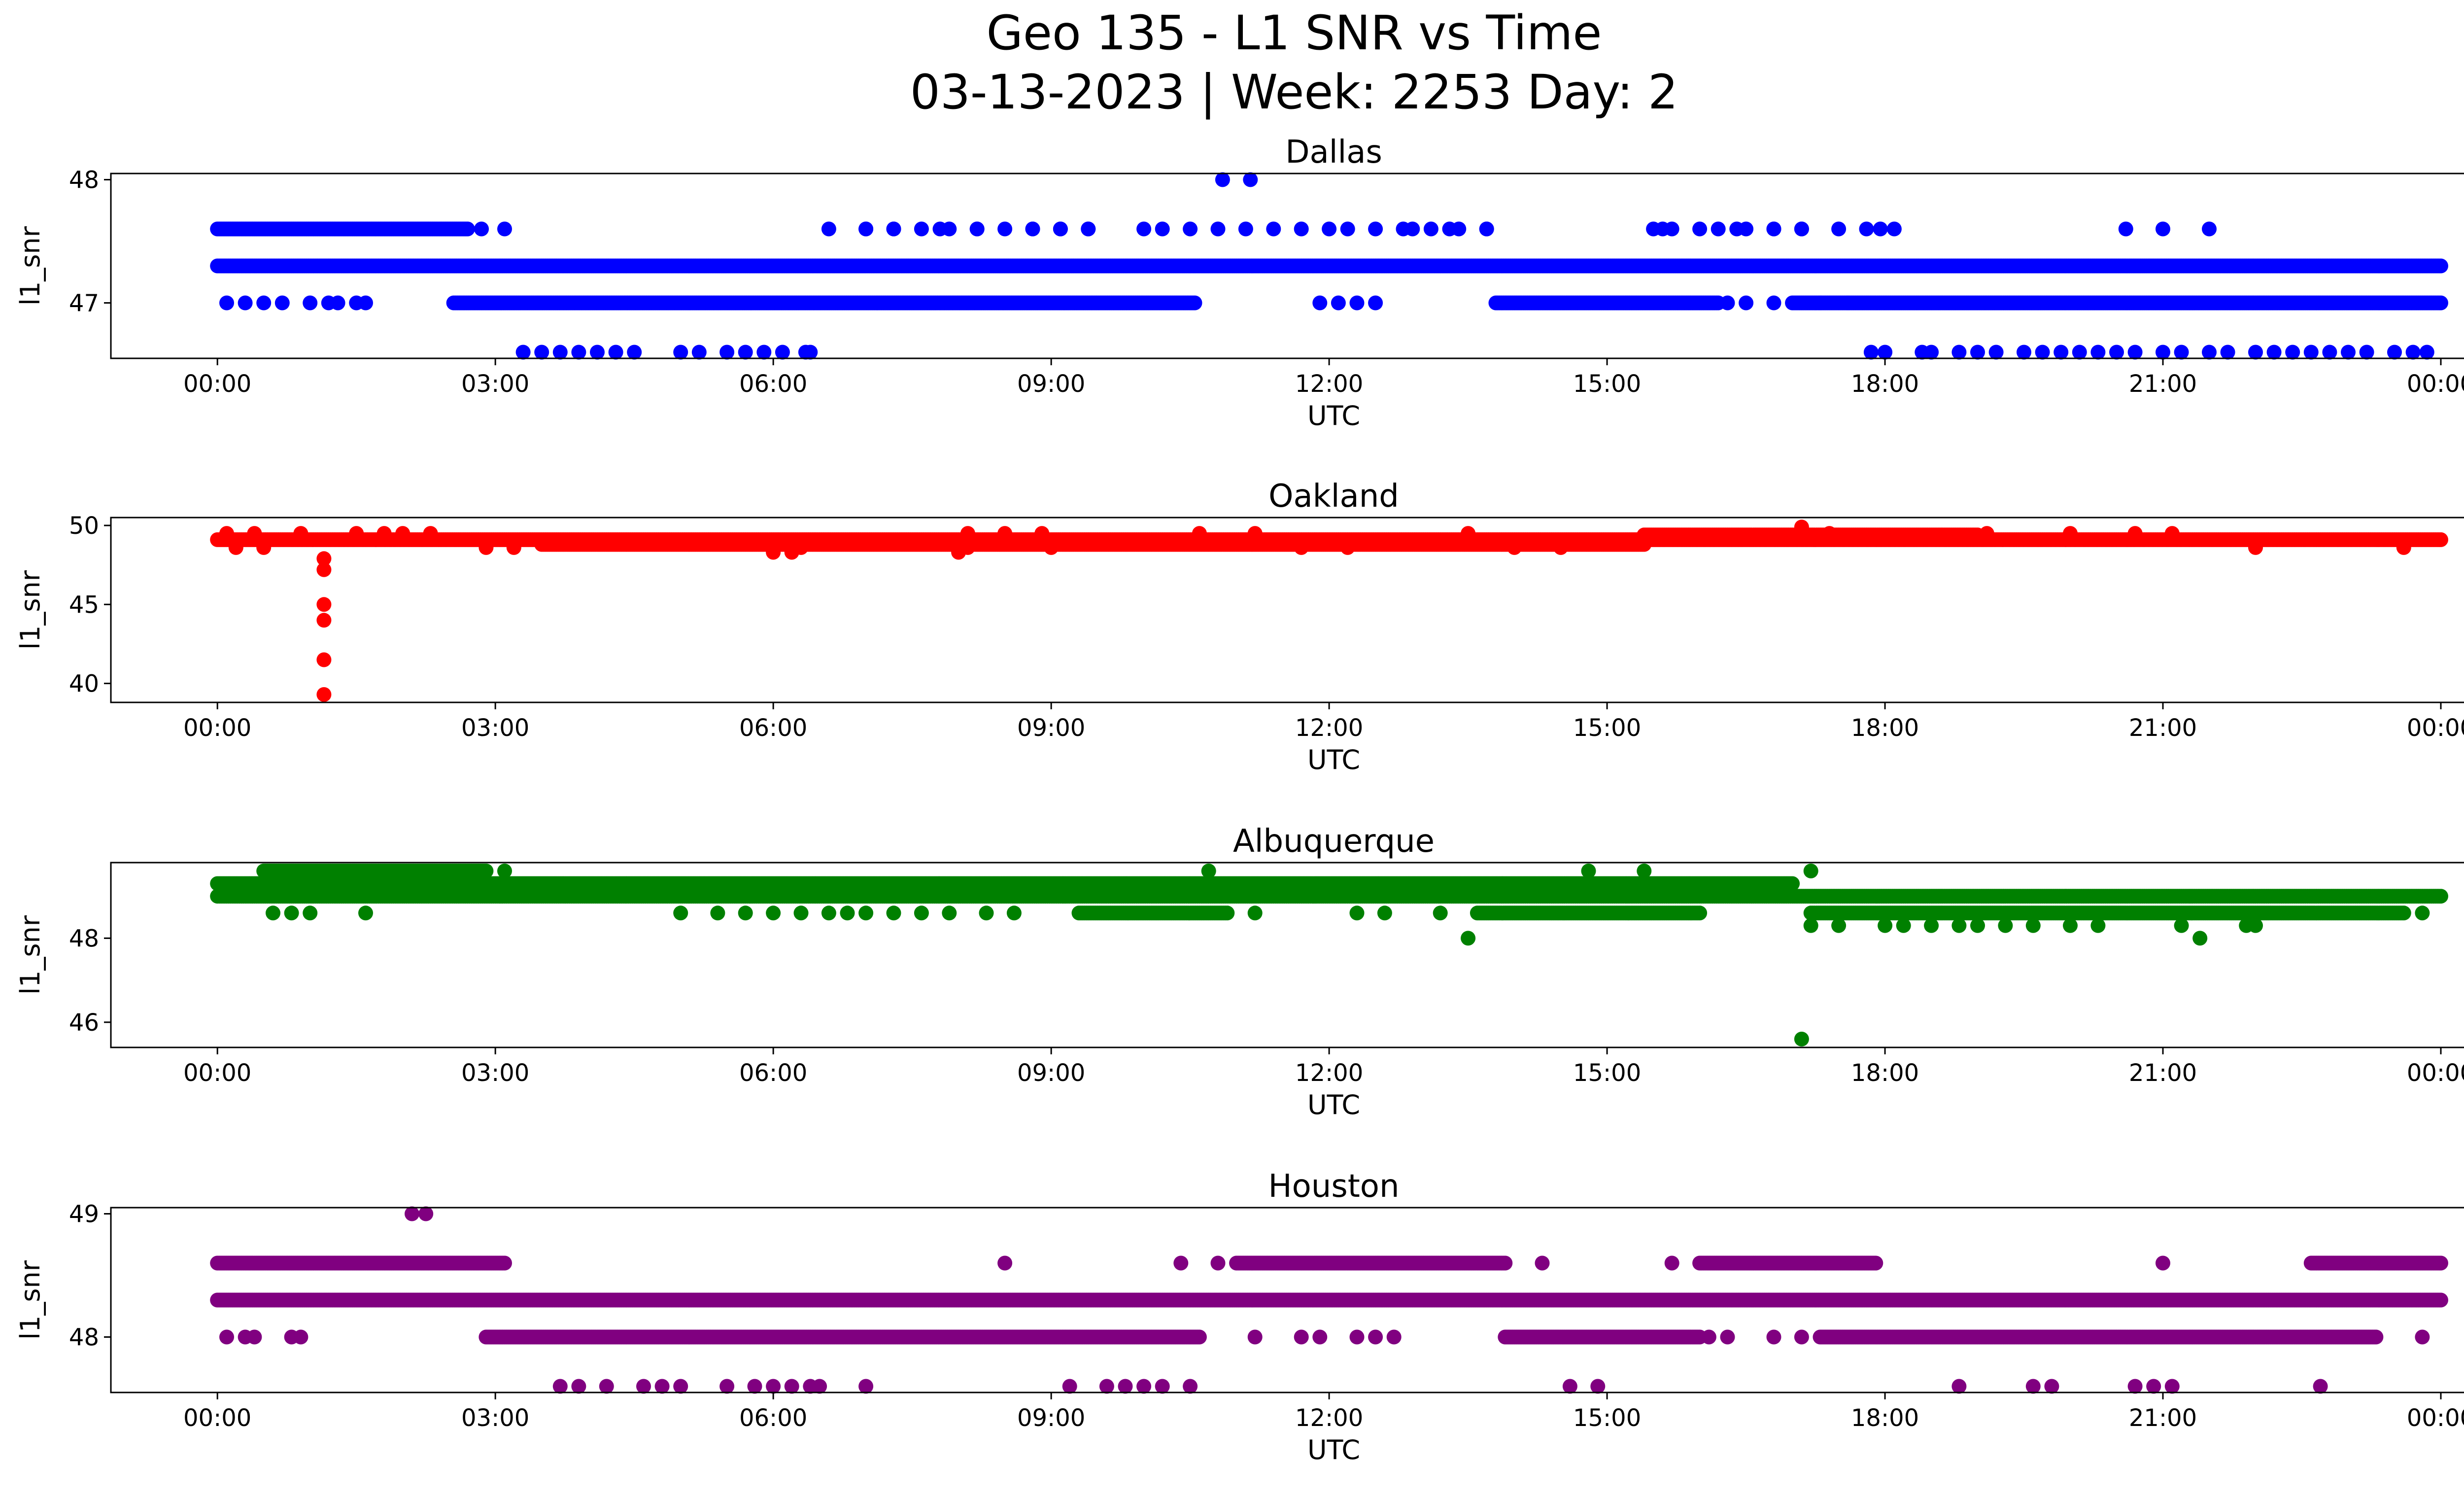 The height and width of the screenshot is (1495, 2464). What do you see at coordinates (1333, 496) in the screenshot?
I see `subplot-title: Oakland` at bounding box center [1333, 496].